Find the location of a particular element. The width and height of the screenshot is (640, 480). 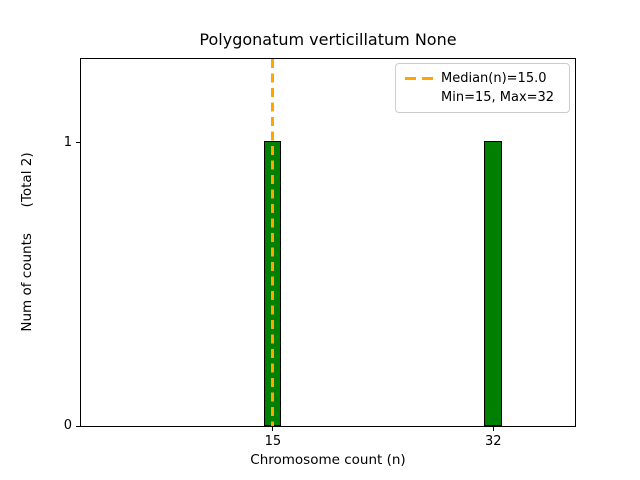

dashed-line-icon is located at coordinates (419, 78).